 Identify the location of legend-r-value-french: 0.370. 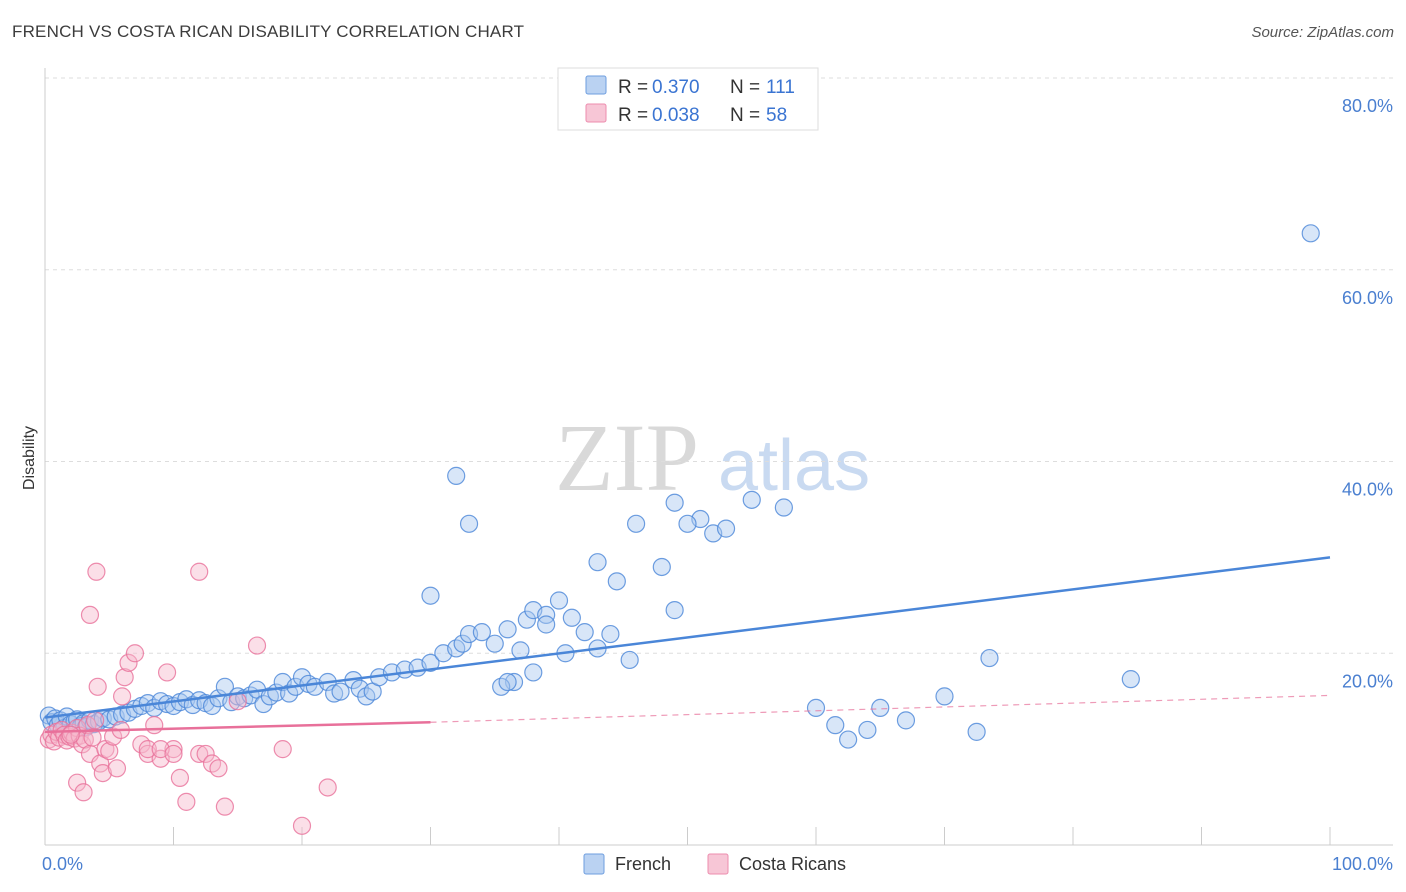
(676, 87).